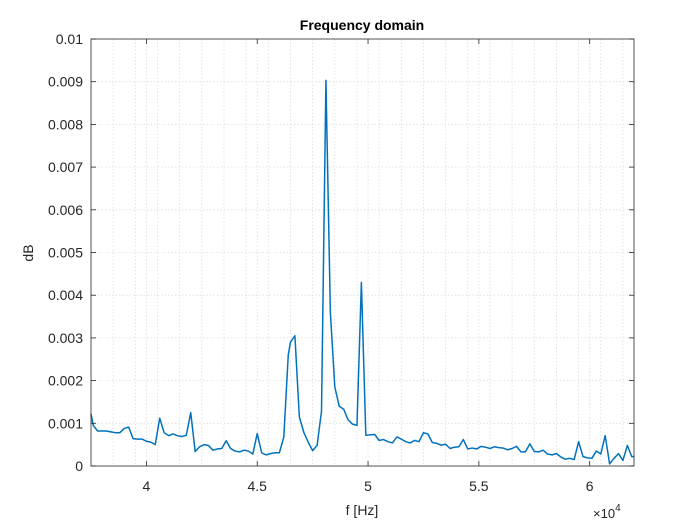 Image resolution: width=700 pixels, height=525 pixels. I want to click on x-tick-label: 5.5, so click(479, 486).